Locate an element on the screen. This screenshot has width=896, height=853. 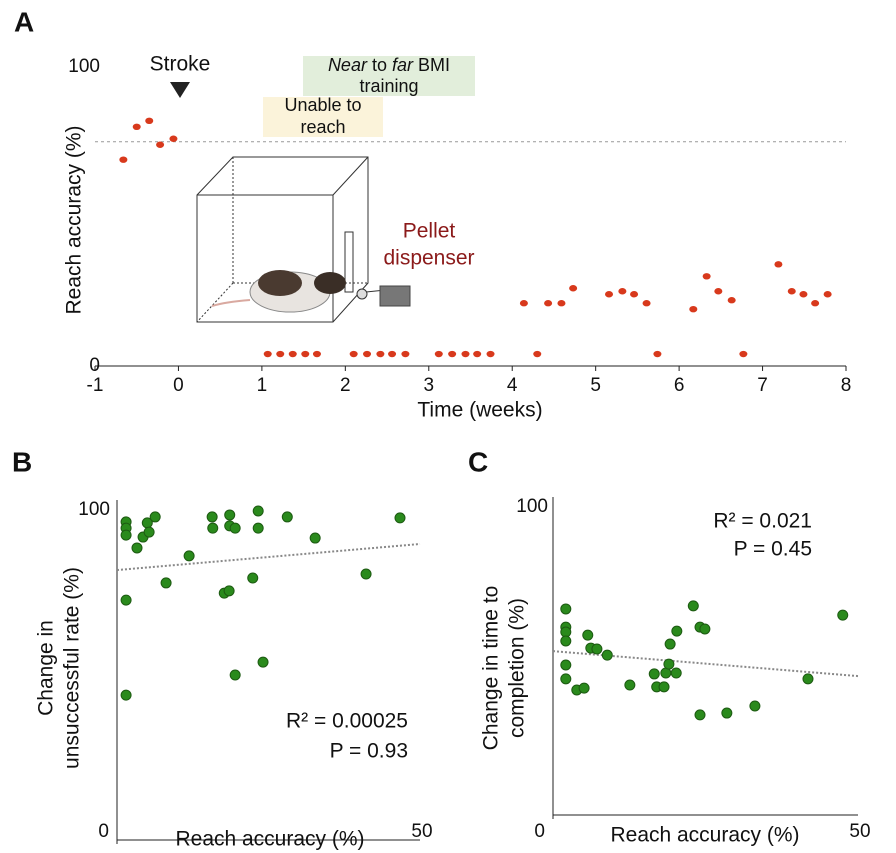
annotation: Unable to is located at coordinates (322, 105).